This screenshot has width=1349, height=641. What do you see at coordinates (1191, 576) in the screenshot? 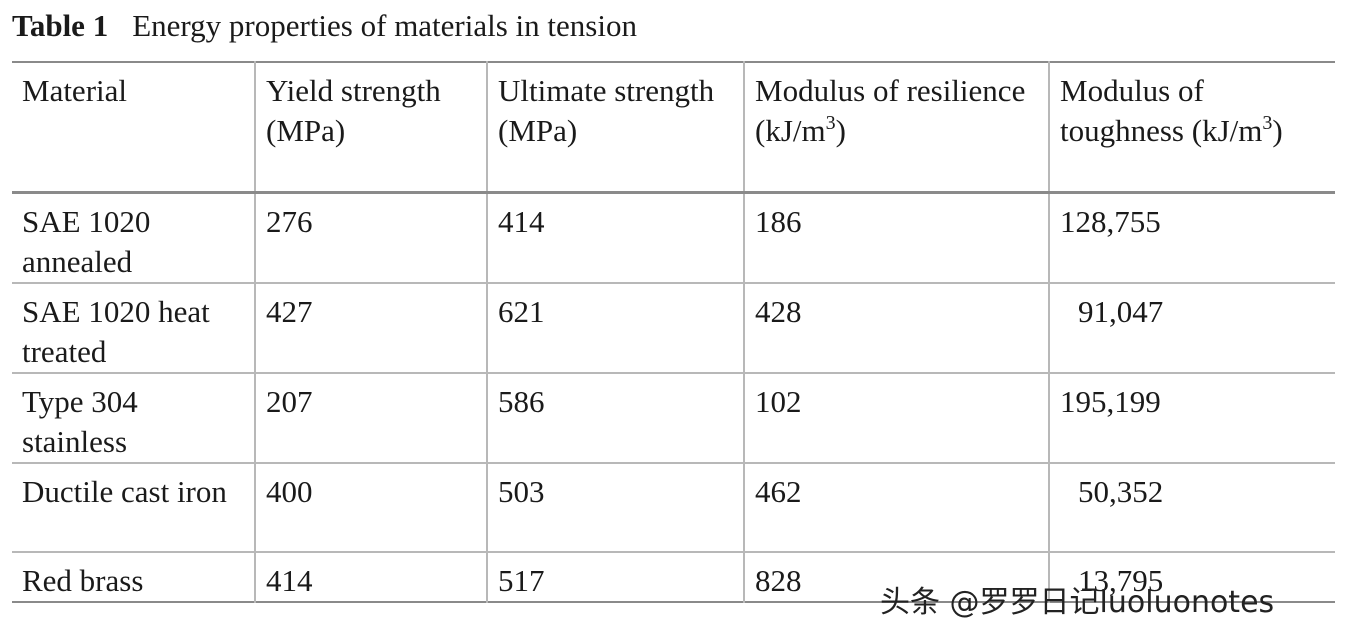
I see `cell-modulus-toughness: 13,795` at bounding box center [1191, 576].